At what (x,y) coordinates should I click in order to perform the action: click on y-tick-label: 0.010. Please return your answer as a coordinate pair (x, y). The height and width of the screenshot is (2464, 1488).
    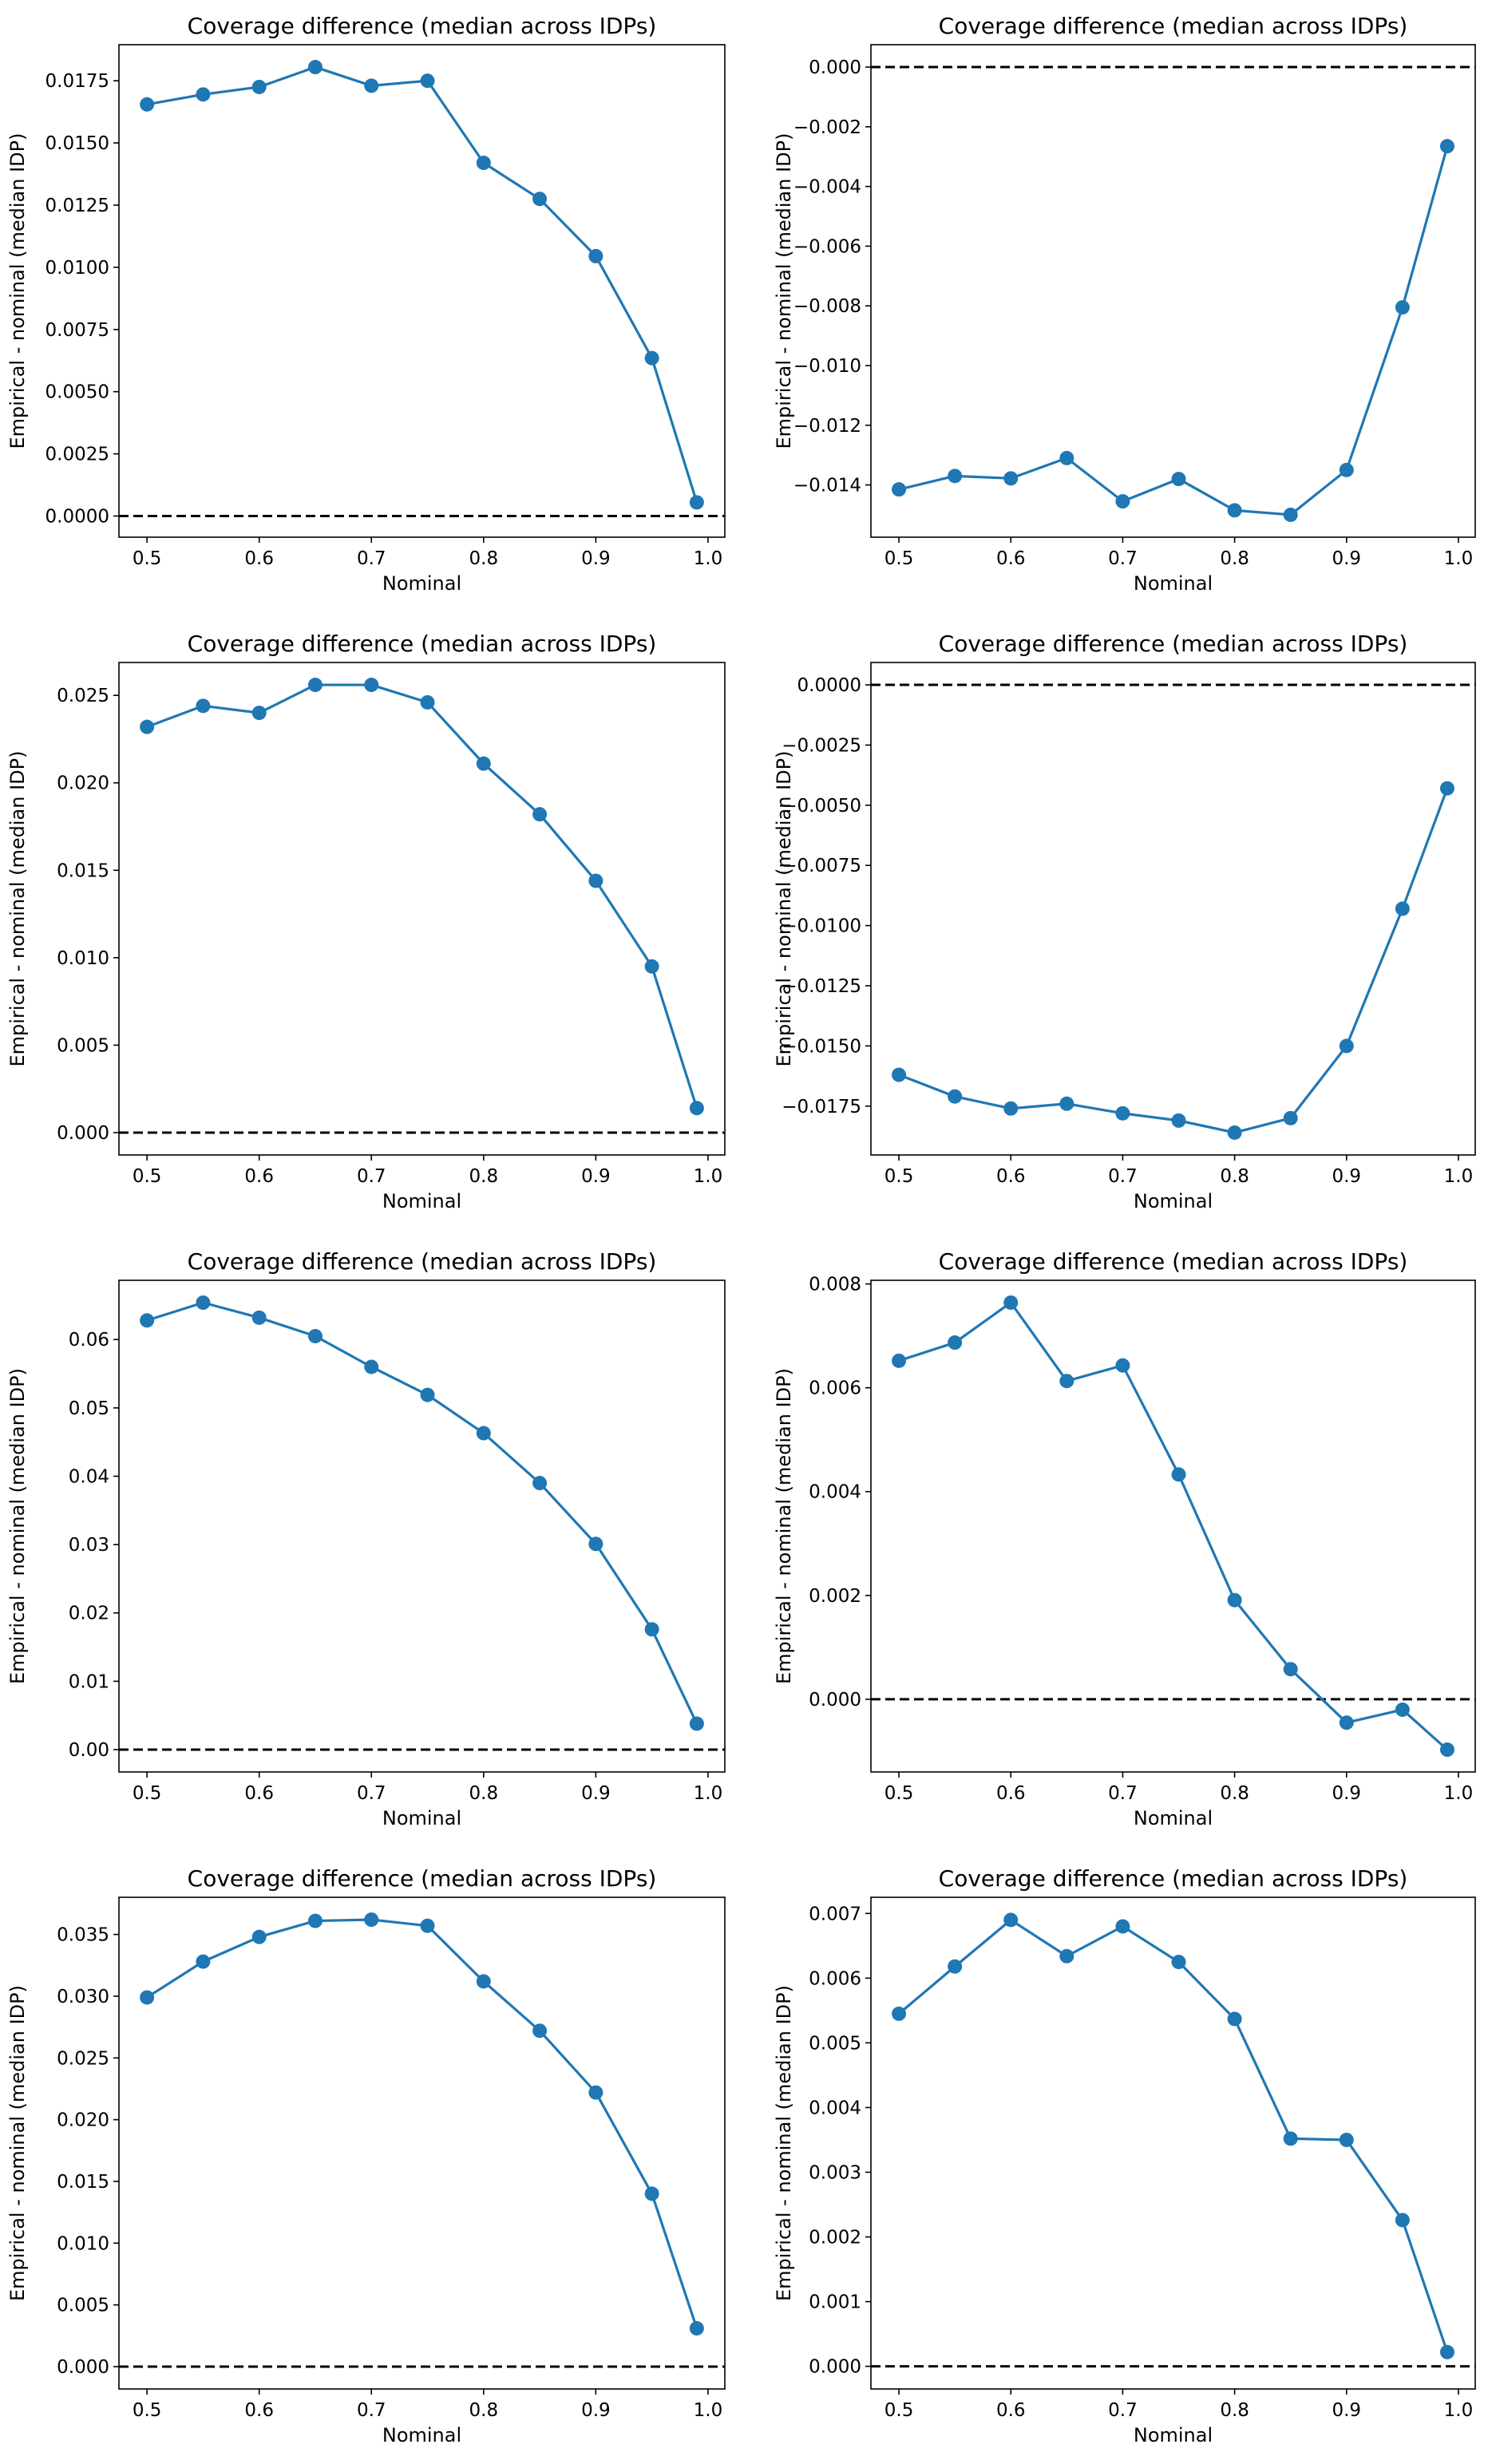
    Looking at the image, I should click on (83, 2243).